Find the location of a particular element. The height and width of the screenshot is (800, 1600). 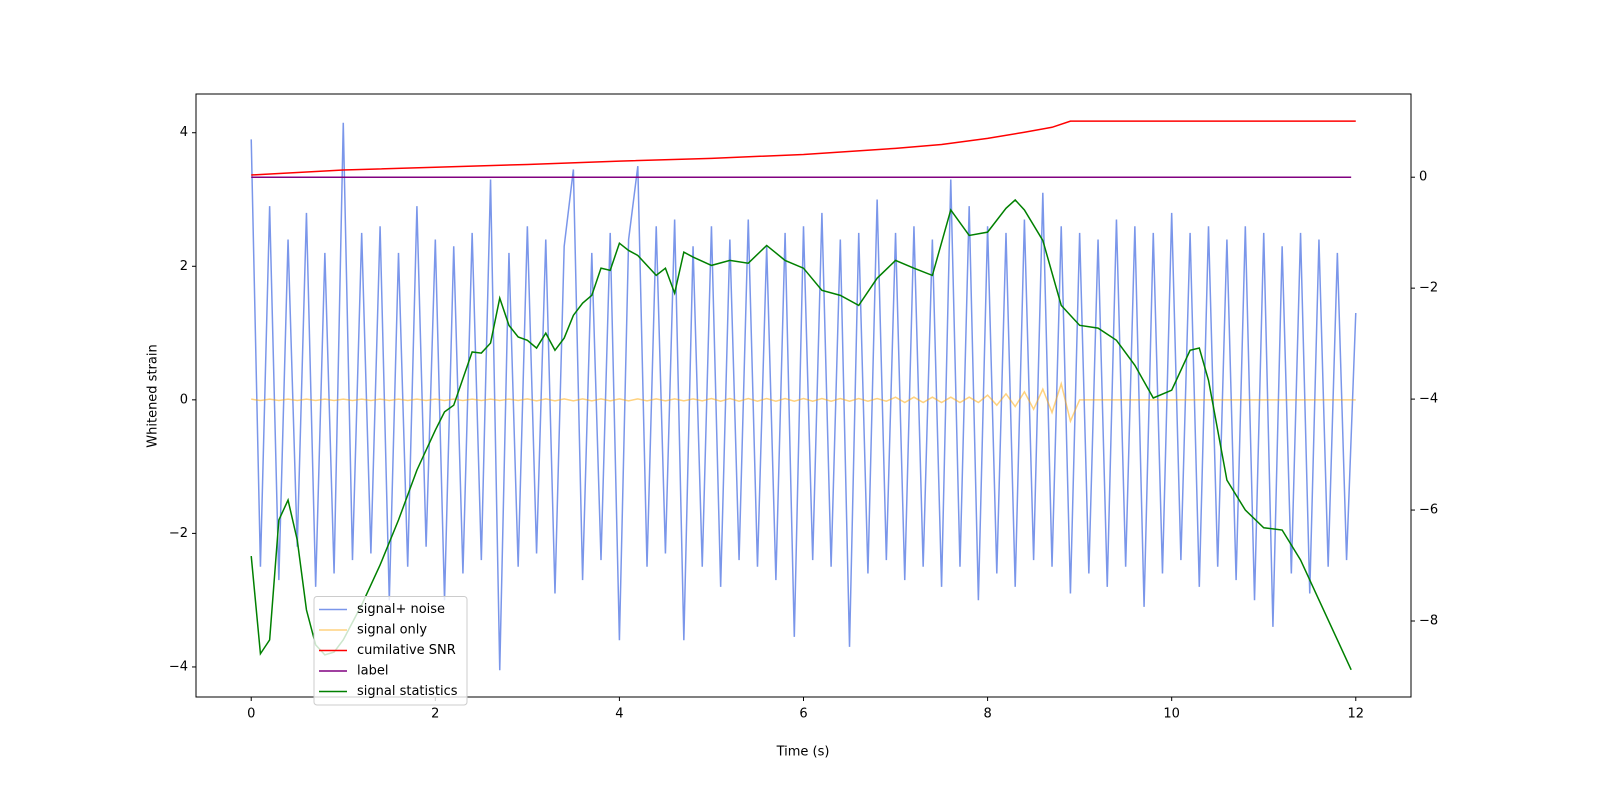

y2-tick-label: −2 is located at coordinates (1428, 288).